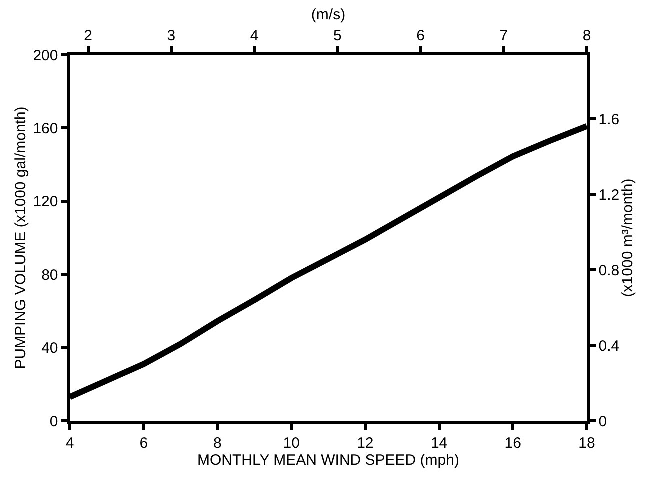 Image resolution: width=657 pixels, height=478 pixels. What do you see at coordinates (609, 119) in the screenshot?
I see `y2-tick-label: 1.6` at bounding box center [609, 119].